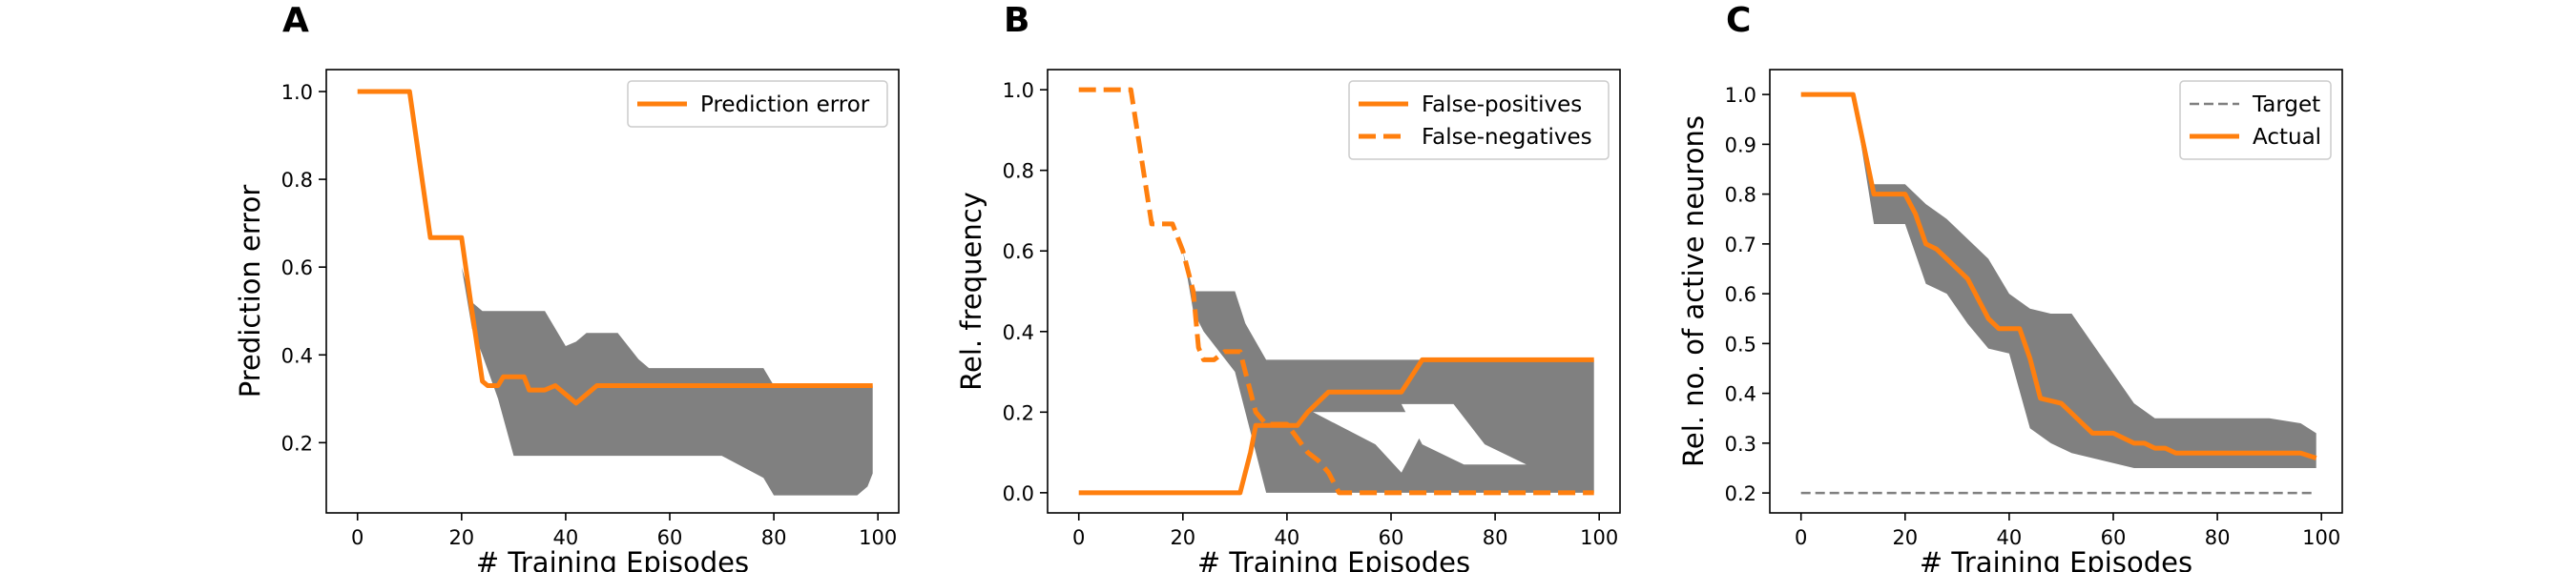  Describe the element at coordinates (1018, 493) in the screenshot. I see `y-tick-label: 0.0` at that location.